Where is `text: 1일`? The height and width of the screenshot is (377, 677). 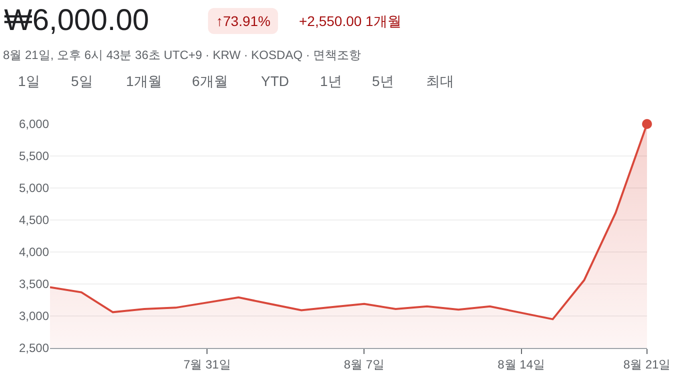 text: 1일 is located at coordinates (29, 82).